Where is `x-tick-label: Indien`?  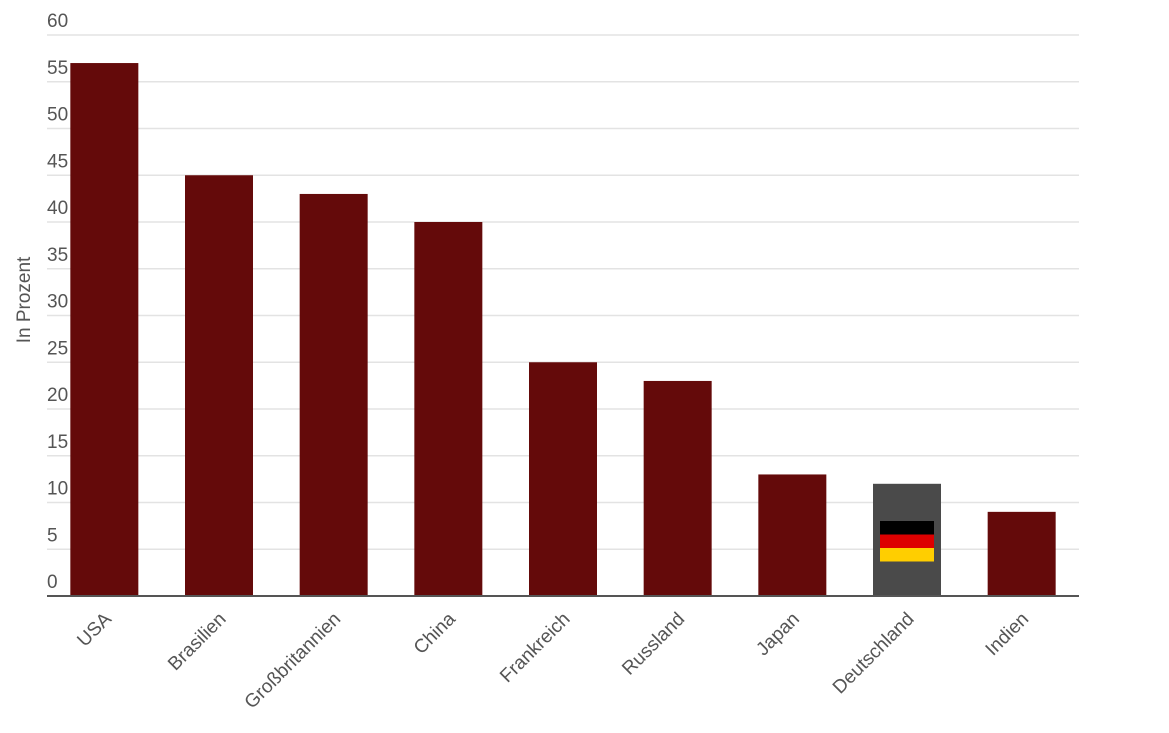 x-tick-label: Indien is located at coordinates (1007, 634).